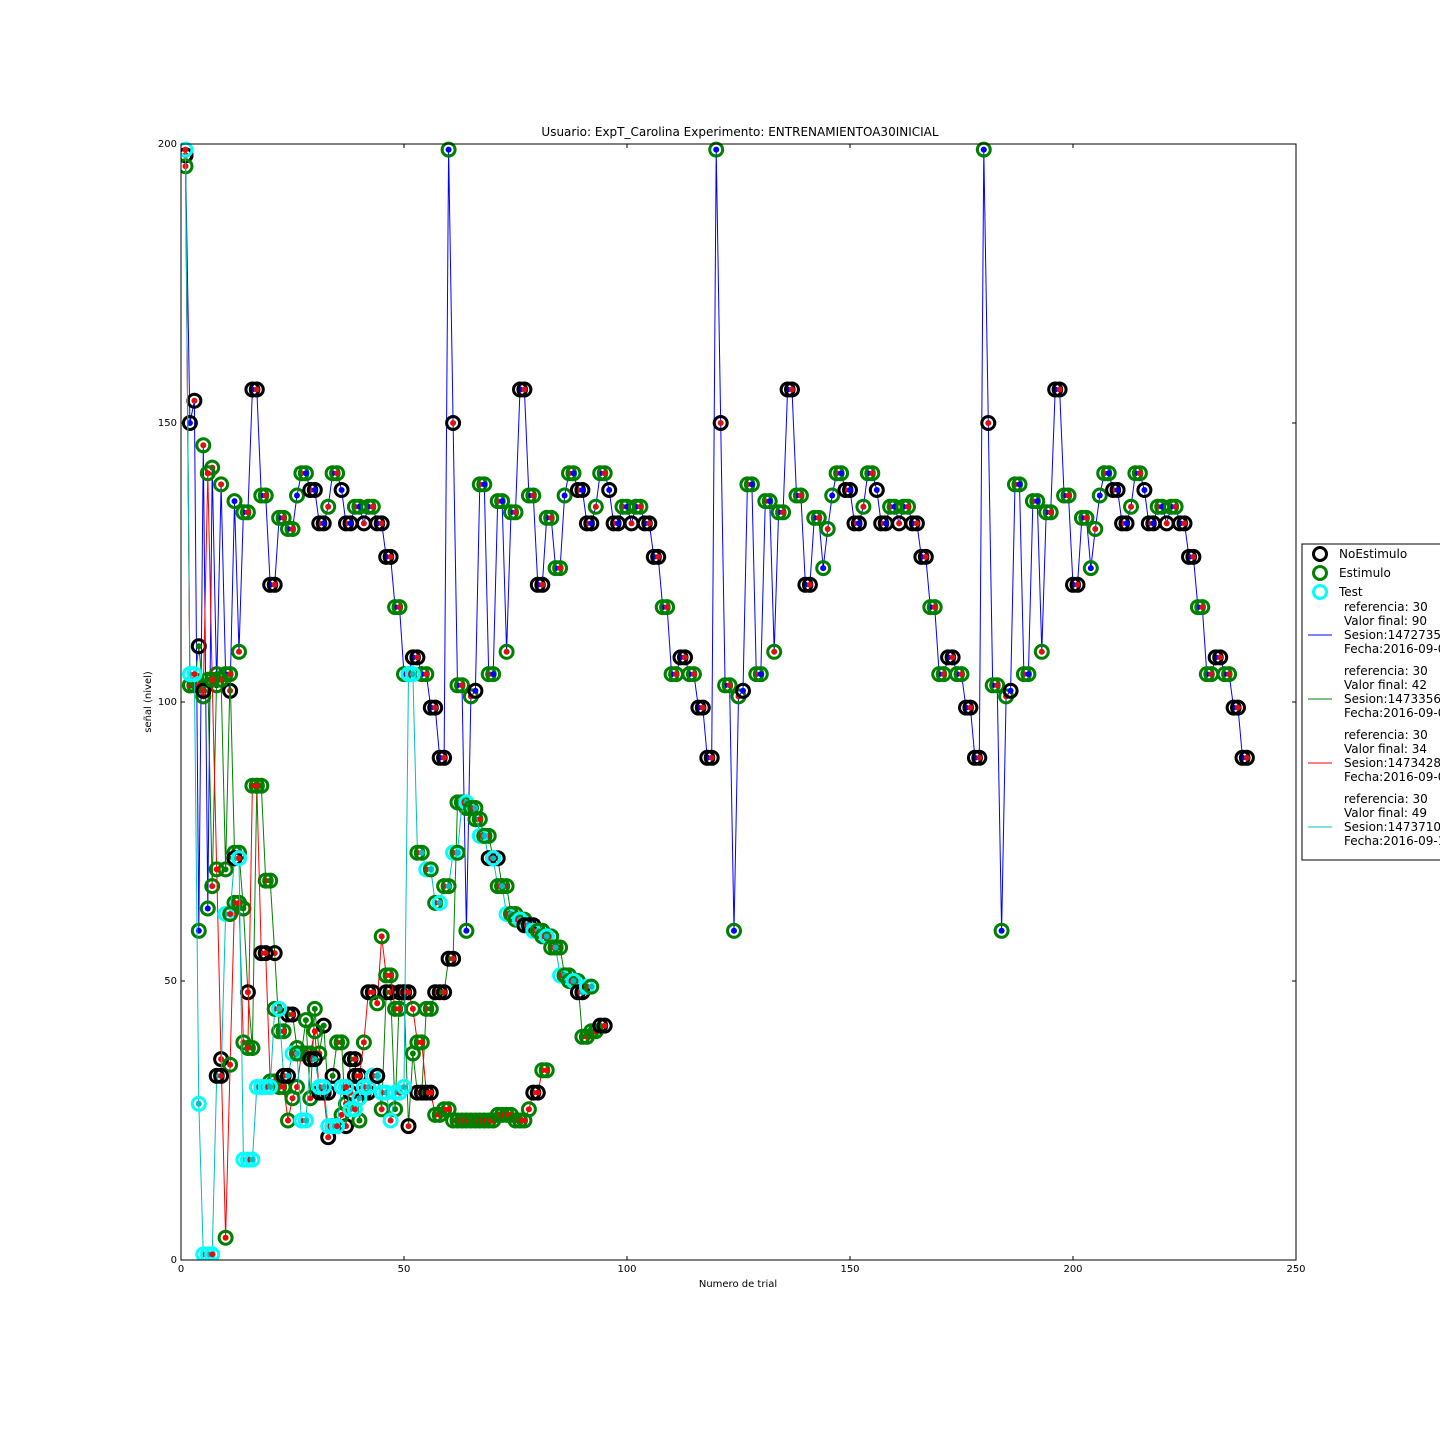 The image size is (1440, 1440). What do you see at coordinates (849, 1269) in the screenshot?
I see `x-tick-label: 150` at bounding box center [849, 1269].